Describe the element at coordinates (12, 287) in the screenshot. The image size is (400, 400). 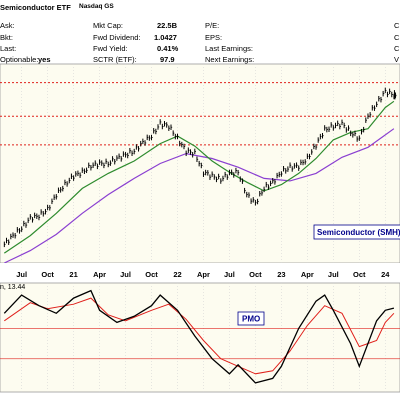
I see `pmo-legend-text: n, 13.44` at that location.